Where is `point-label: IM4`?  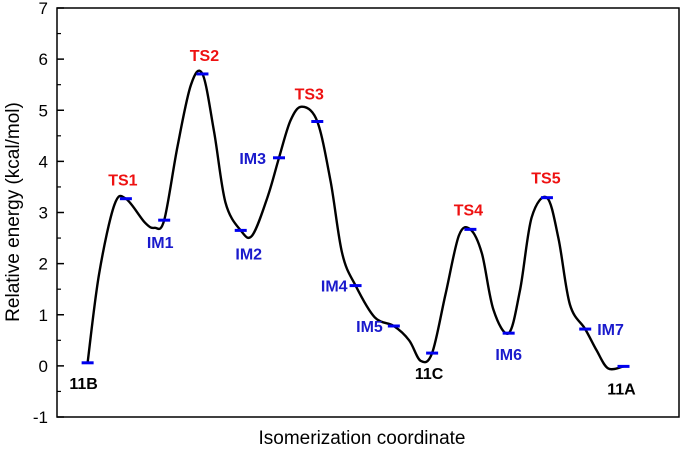
point-label: IM4 is located at coordinates (334, 287).